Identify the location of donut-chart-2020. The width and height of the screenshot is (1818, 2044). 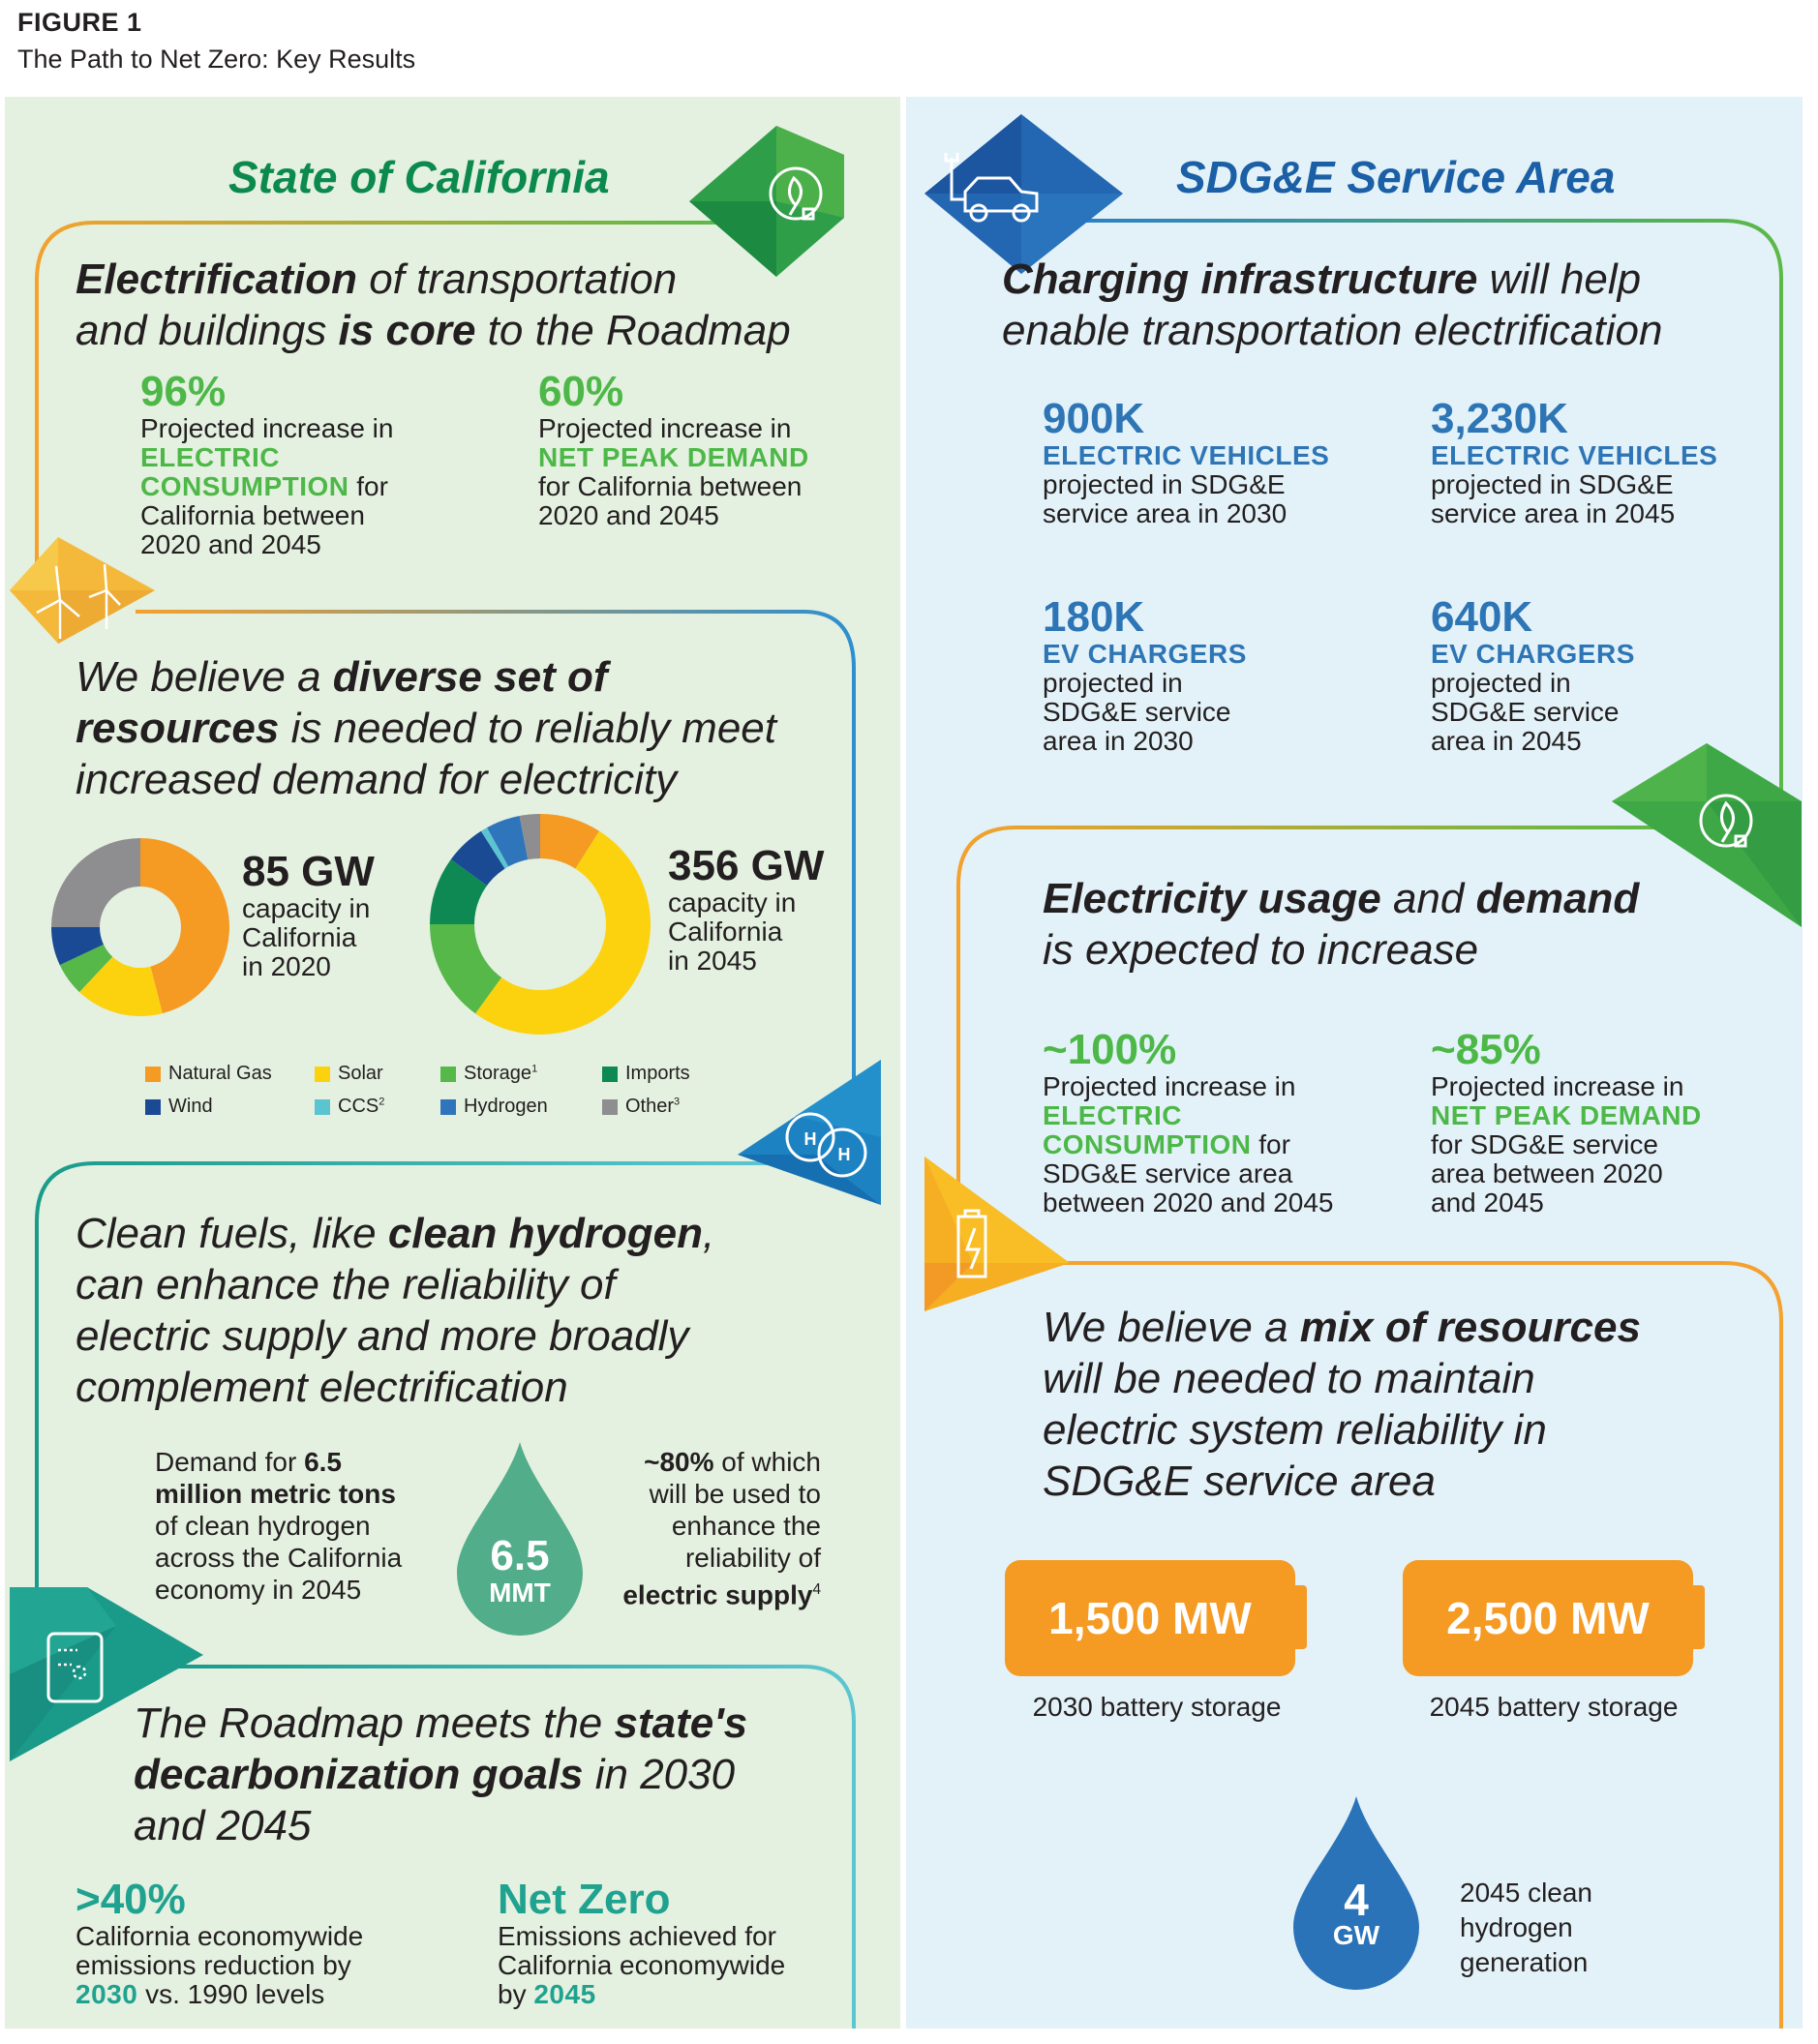
(139, 927).